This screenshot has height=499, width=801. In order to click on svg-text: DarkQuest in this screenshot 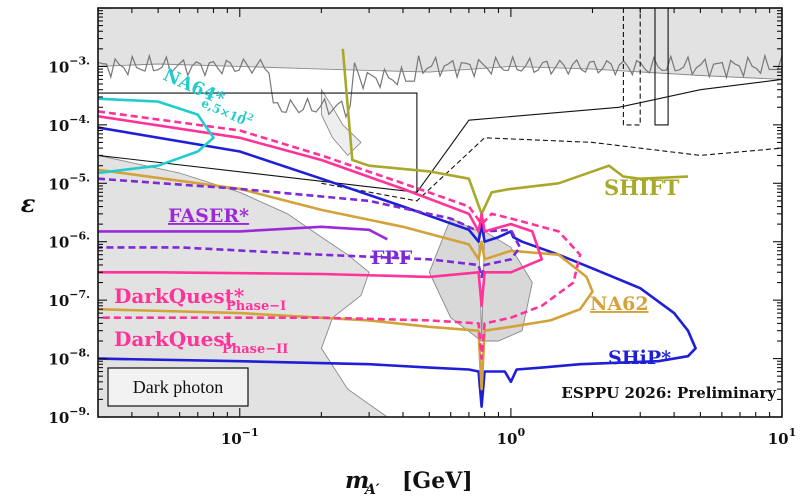, I will do `click(174, 339)`.